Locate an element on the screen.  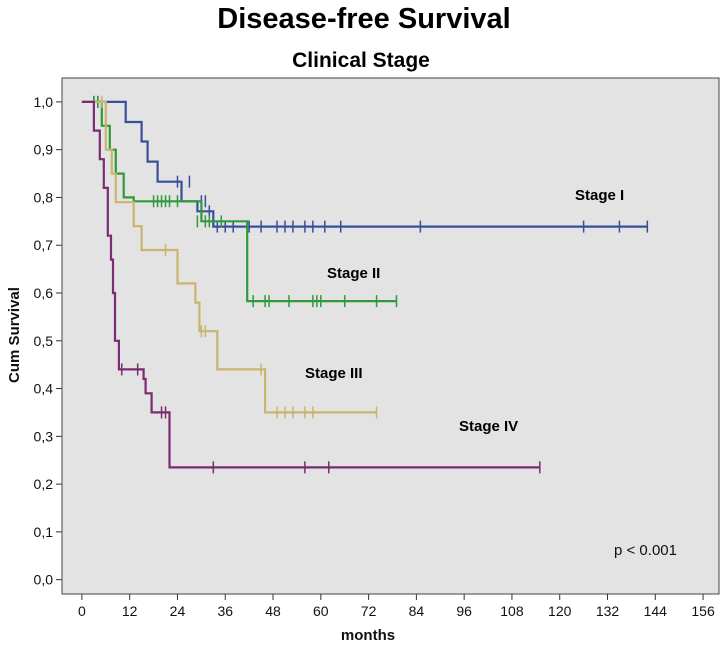
series-label-stage-iii: Stage III is located at coordinates (334, 373).